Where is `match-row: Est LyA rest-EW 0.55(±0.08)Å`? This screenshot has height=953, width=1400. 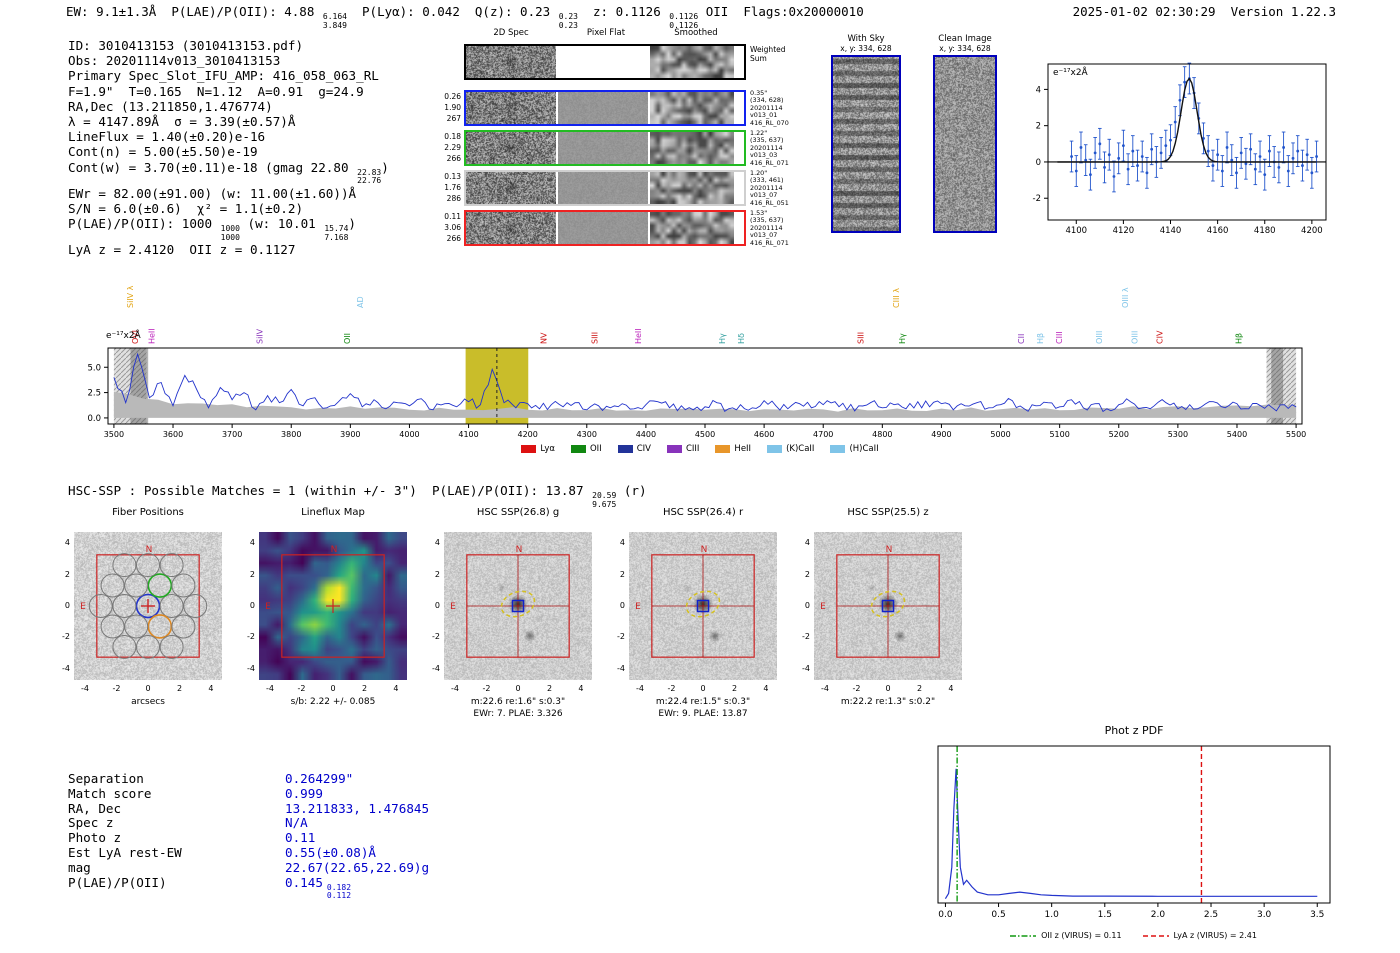 match-row: Est LyA rest-EW 0.55(±0.08)Å is located at coordinates (248, 853).